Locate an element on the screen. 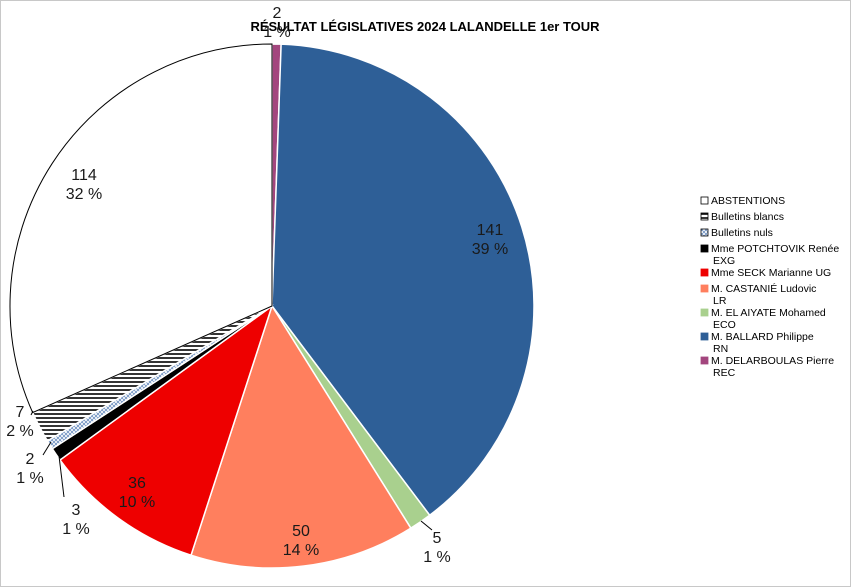 The width and height of the screenshot is (851, 587). legend-swatch-m-delarboulas-pierre-rec is located at coordinates (704, 360).